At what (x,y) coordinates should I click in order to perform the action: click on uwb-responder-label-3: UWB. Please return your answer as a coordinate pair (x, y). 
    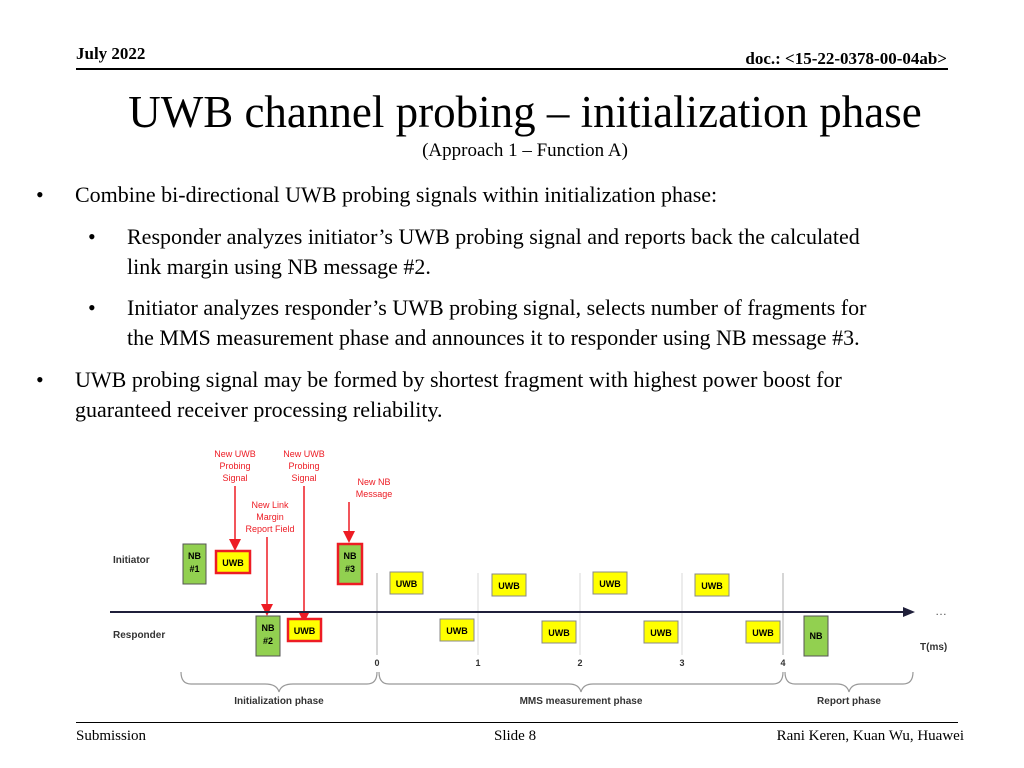
    Looking at the image, I should click on (661, 633).